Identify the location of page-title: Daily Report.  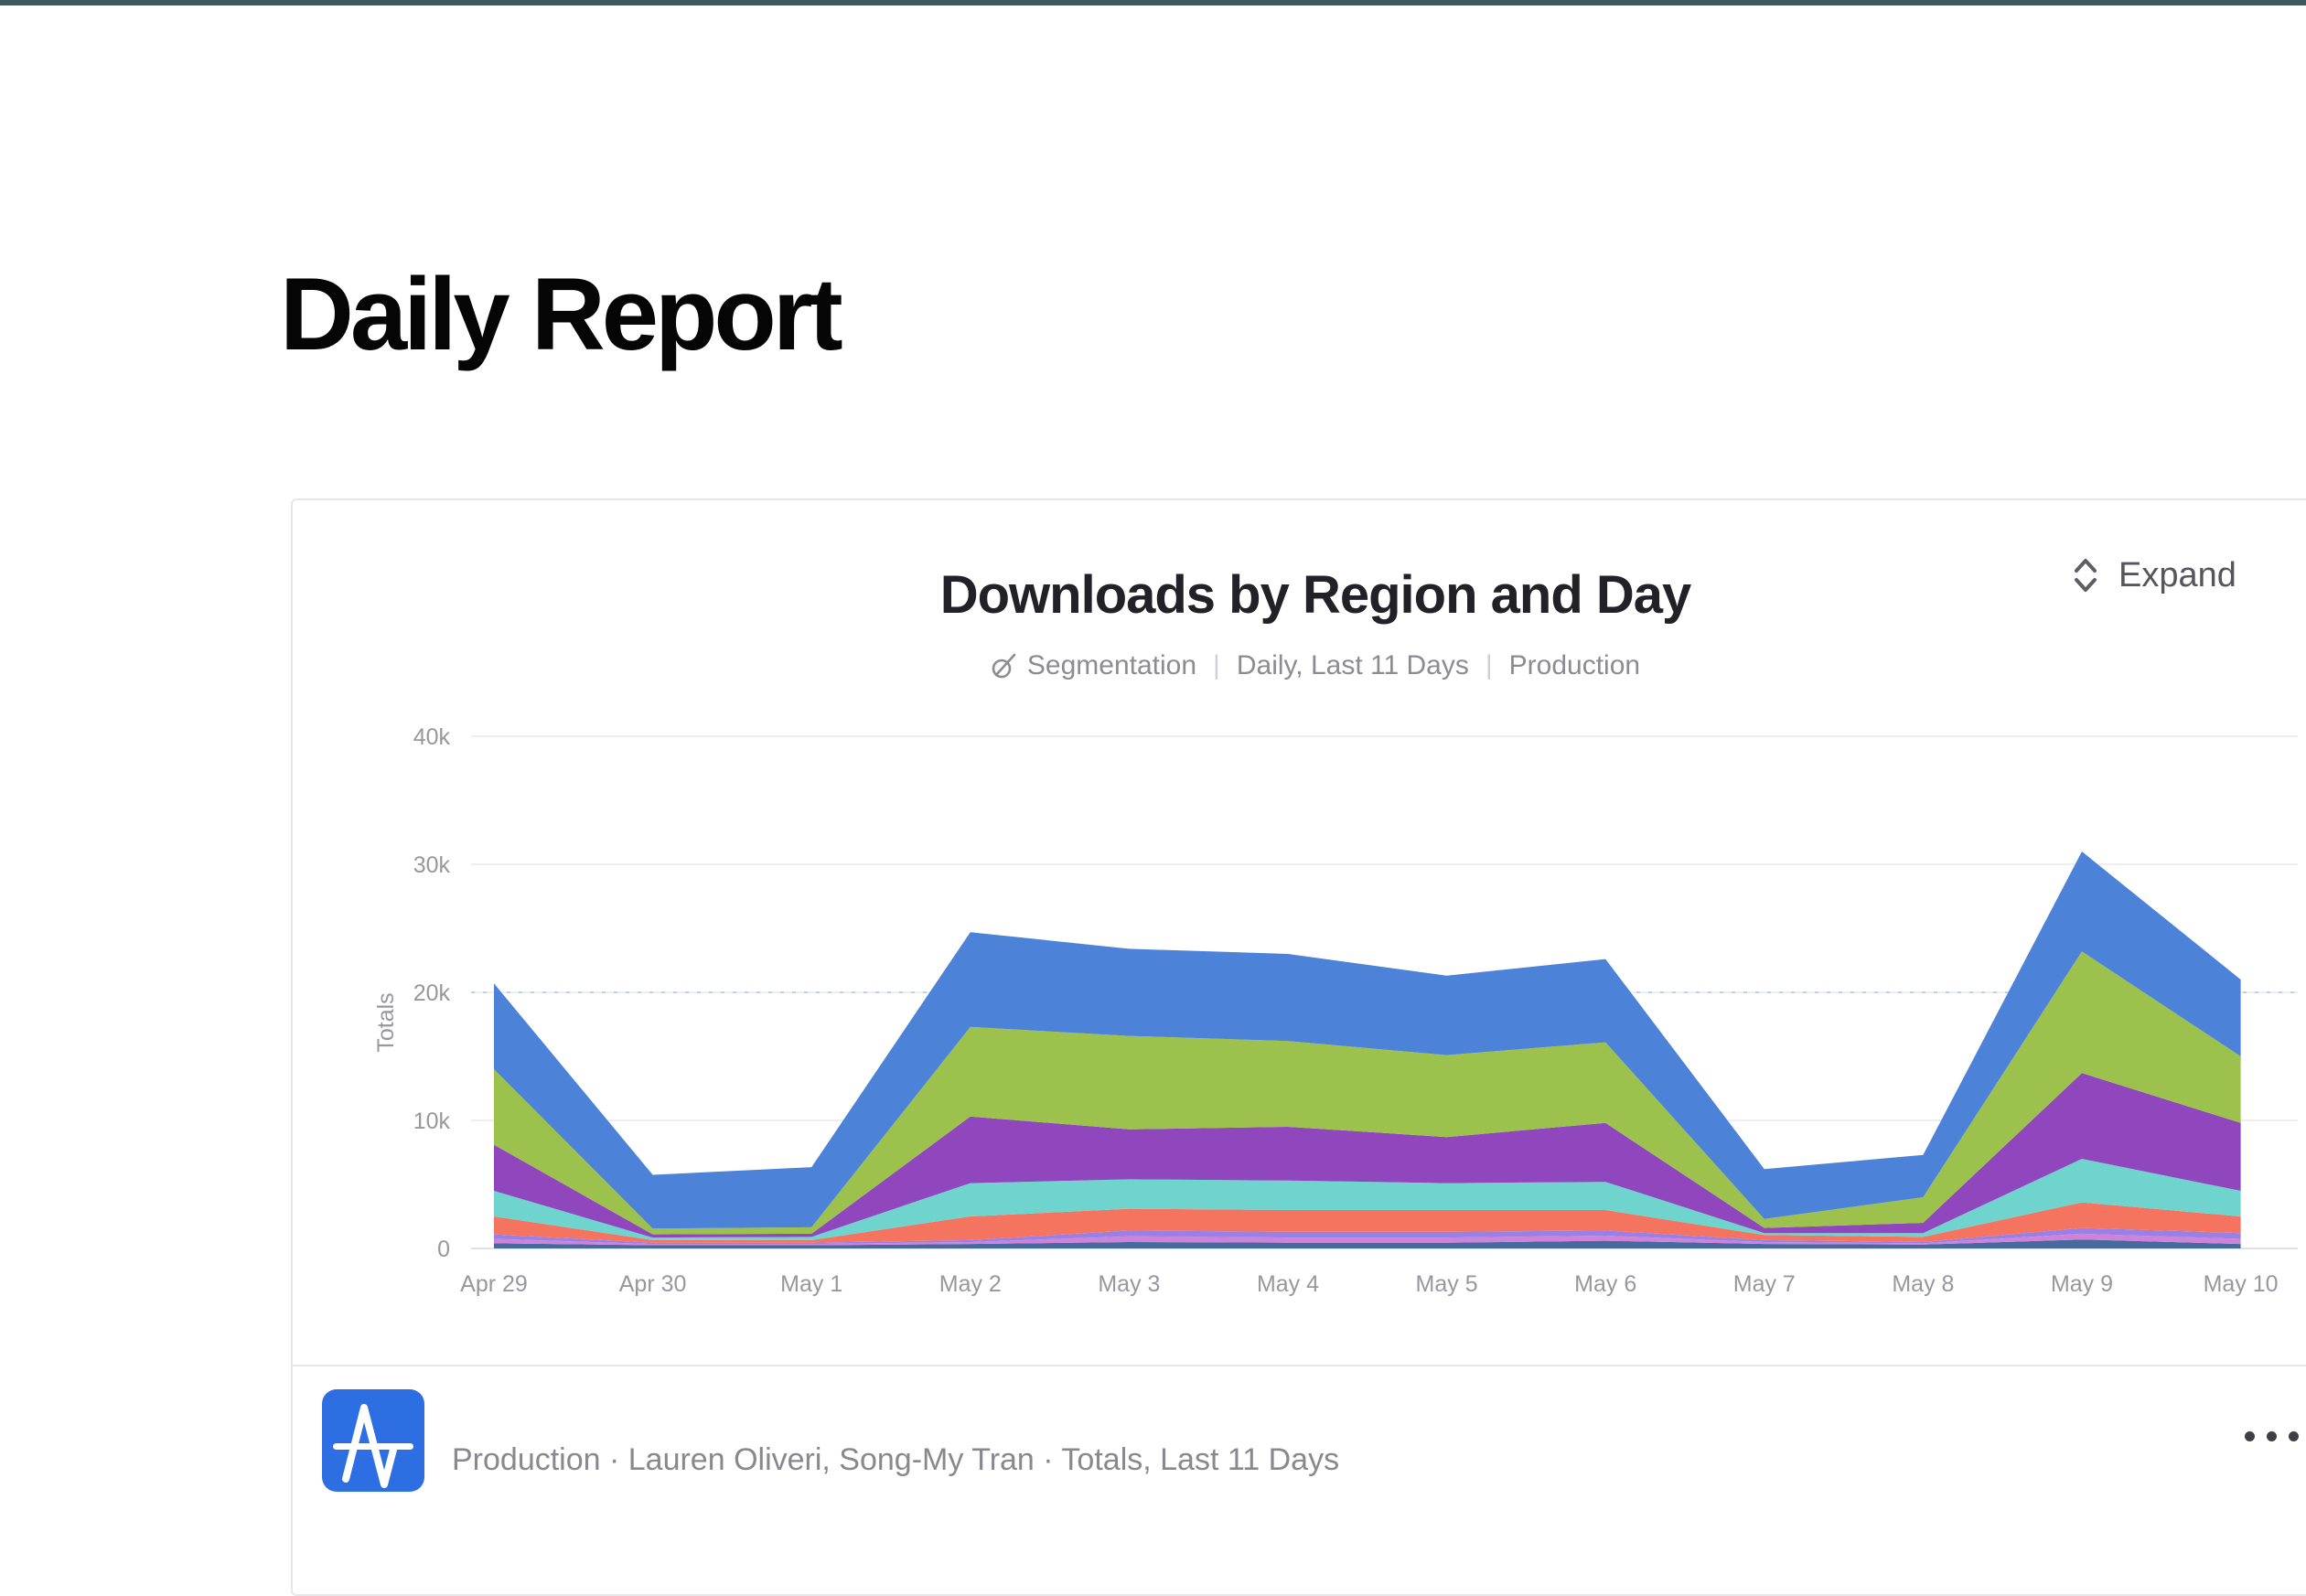
(561, 314).